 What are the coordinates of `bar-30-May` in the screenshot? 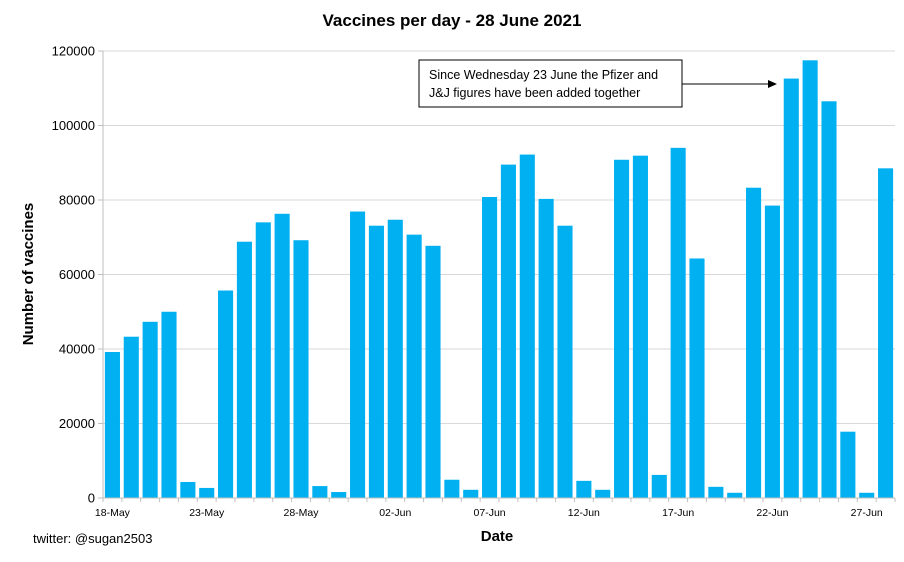 It's located at (339, 495).